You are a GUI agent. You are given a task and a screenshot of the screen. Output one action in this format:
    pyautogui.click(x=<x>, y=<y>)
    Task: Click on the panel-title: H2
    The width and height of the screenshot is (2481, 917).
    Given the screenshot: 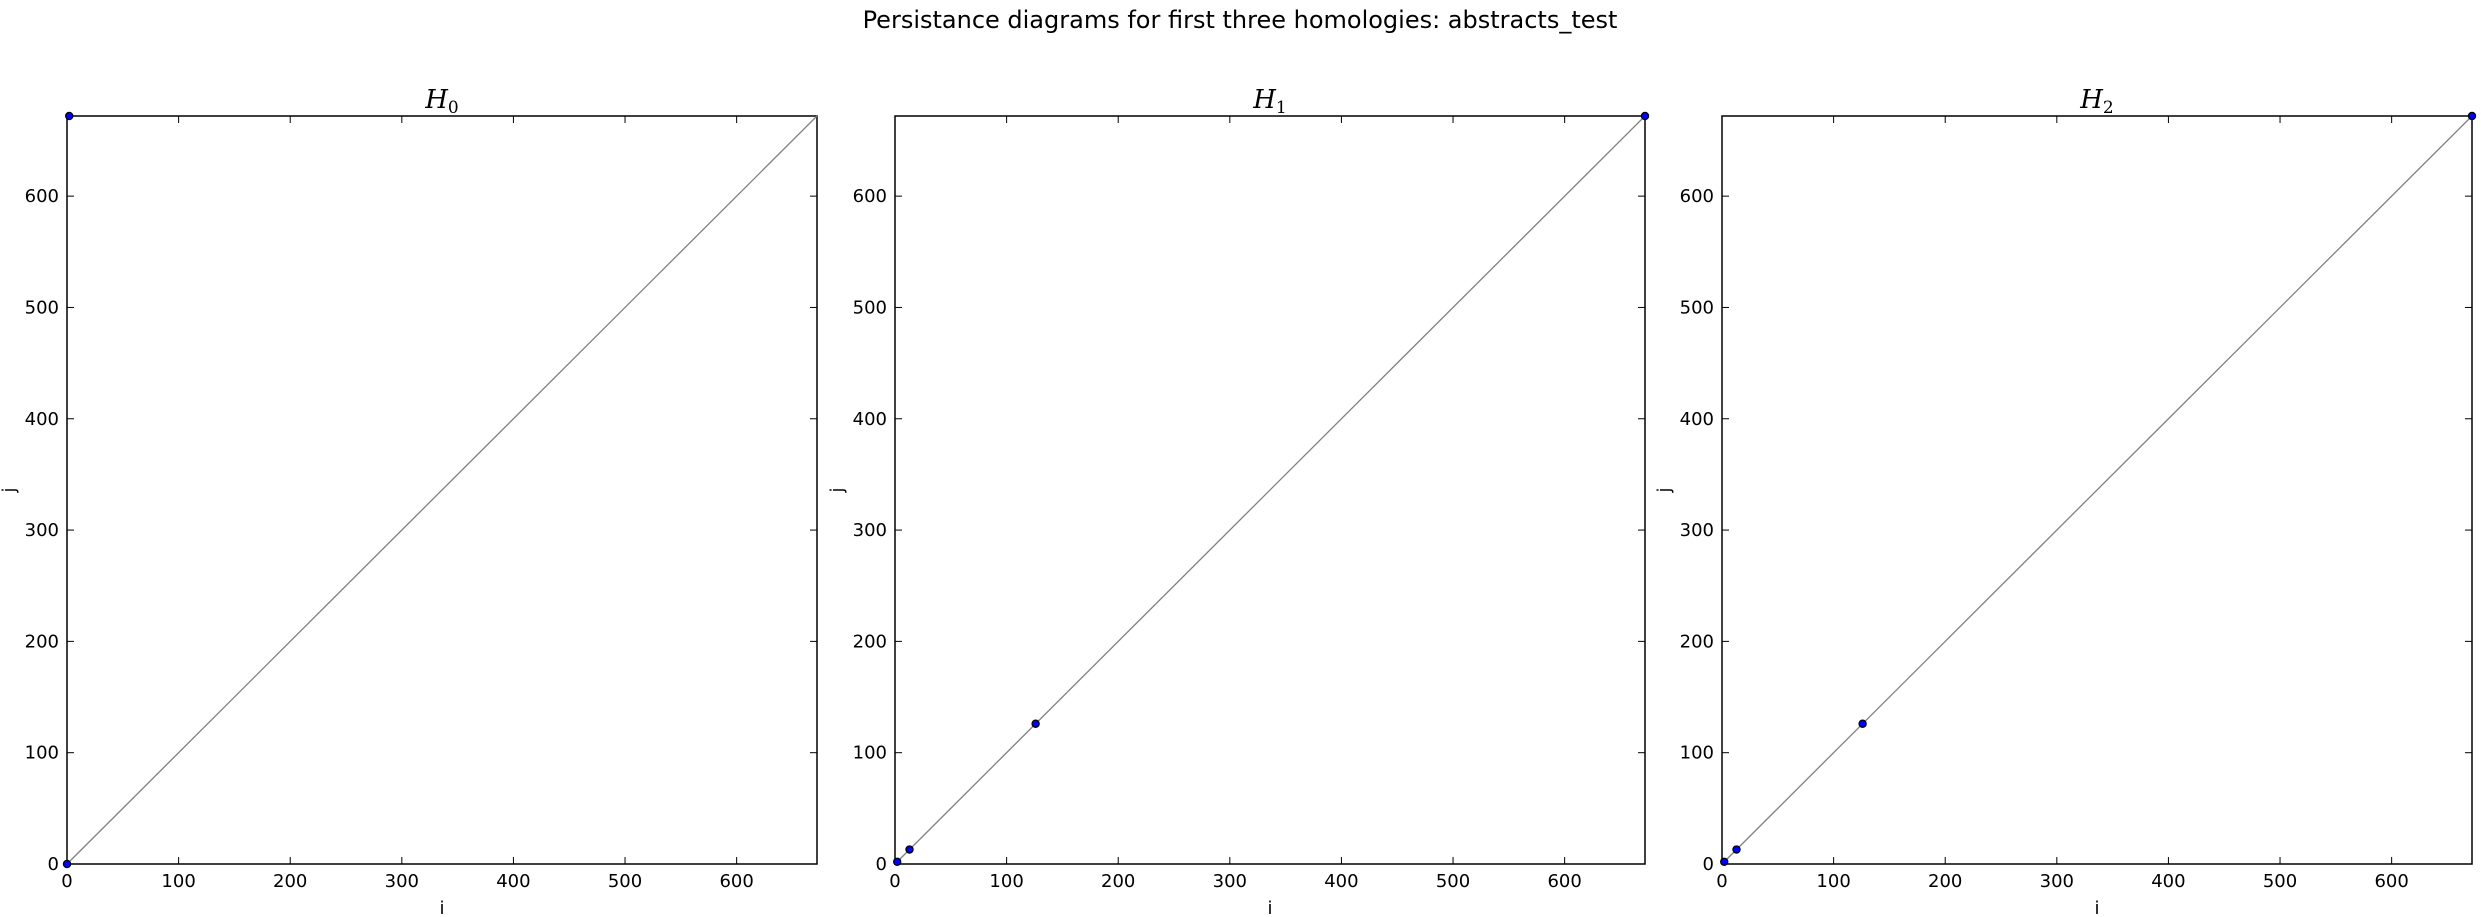 What is the action you would take?
    pyautogui.click(x=2096, y=101)
    